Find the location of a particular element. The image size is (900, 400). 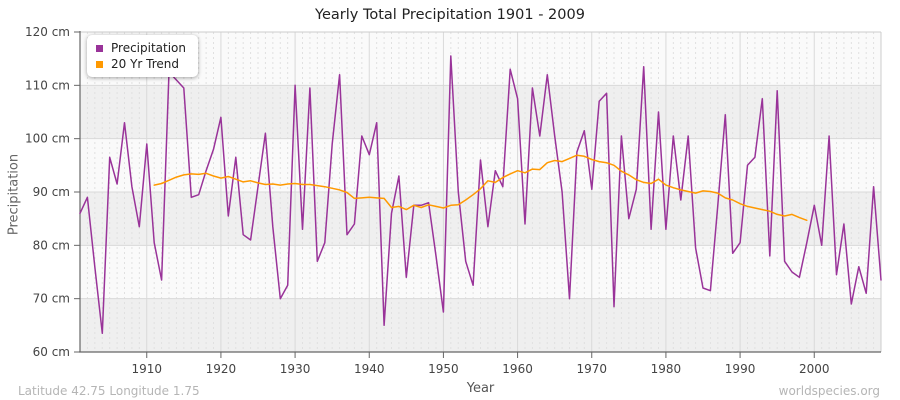

trend-line is located at coordinates (480, 188).